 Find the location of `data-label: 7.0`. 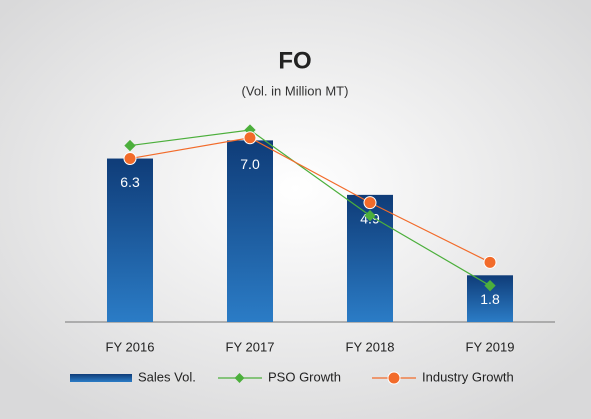

data-label: 7.0 is located at coordinates (250, 164).